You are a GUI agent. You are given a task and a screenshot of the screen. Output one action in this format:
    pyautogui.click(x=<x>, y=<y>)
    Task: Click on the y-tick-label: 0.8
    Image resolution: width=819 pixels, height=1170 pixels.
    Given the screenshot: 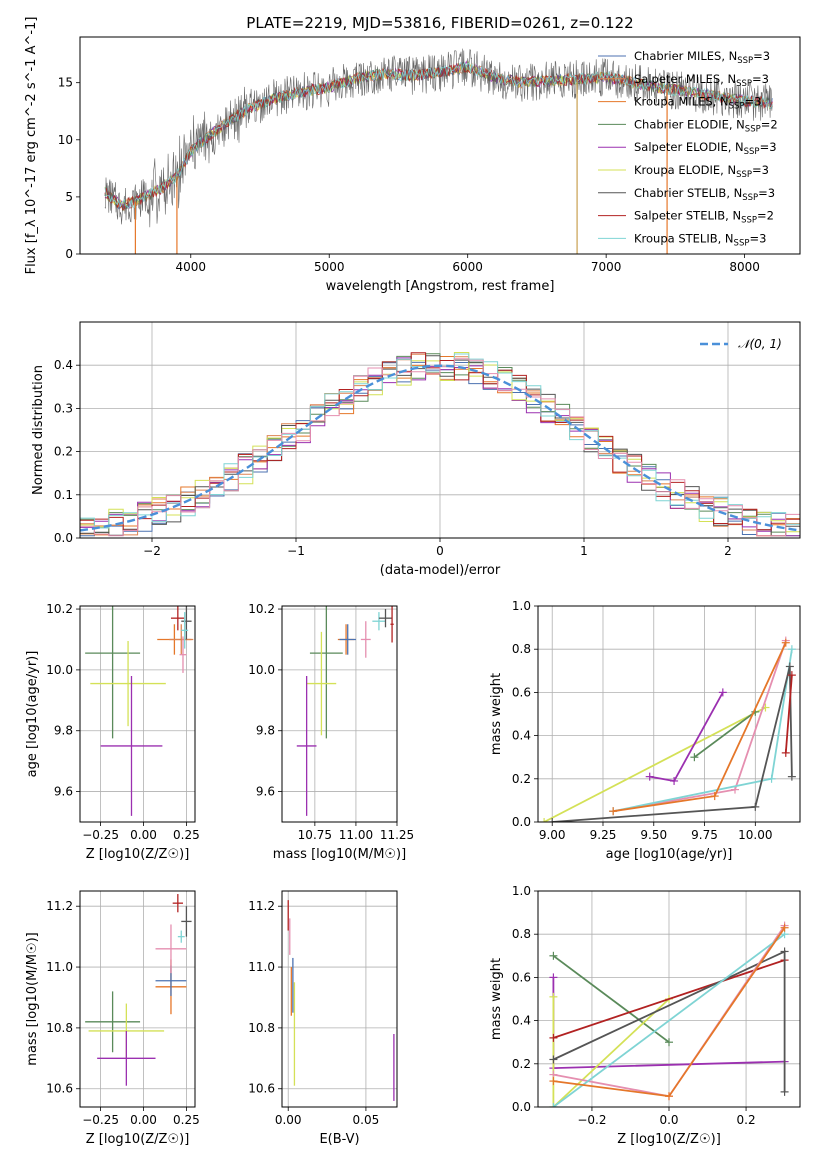 What is the action you would take?
    pyautogui.click(x=521, y=649)
    